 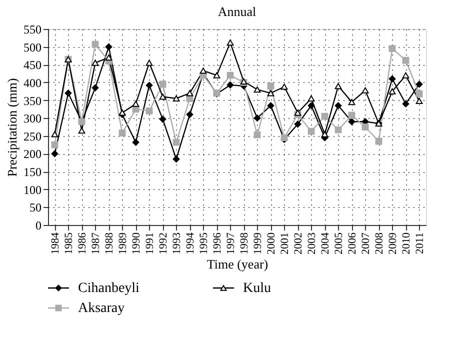 What do you see at coordinates (33, 101) in the screenshot?
I see `y-tick-label: 350` at bounding box center [33, 101].